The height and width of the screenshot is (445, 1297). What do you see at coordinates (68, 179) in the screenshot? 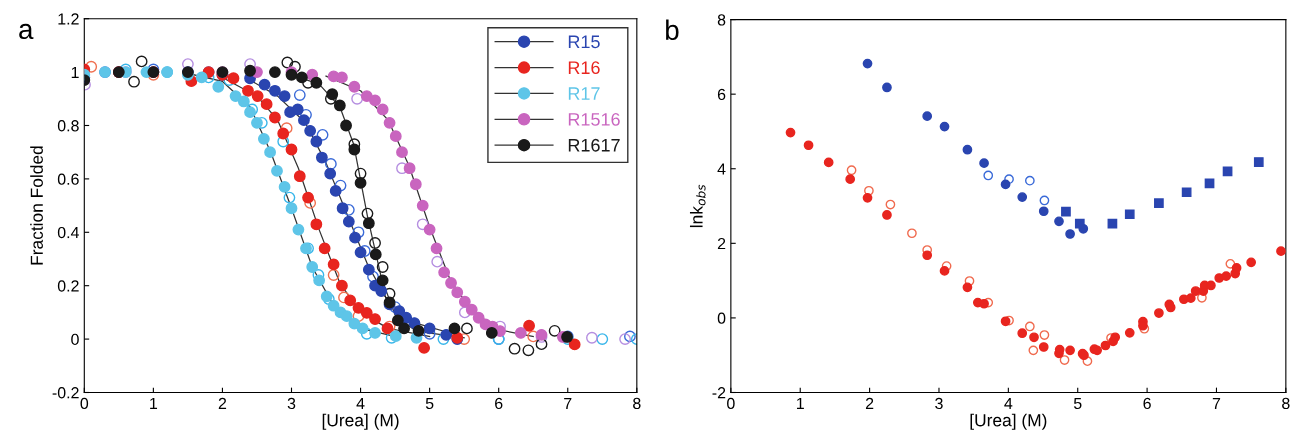
I see `y-tick-label: 0.6` at bounding box center [68, 179].